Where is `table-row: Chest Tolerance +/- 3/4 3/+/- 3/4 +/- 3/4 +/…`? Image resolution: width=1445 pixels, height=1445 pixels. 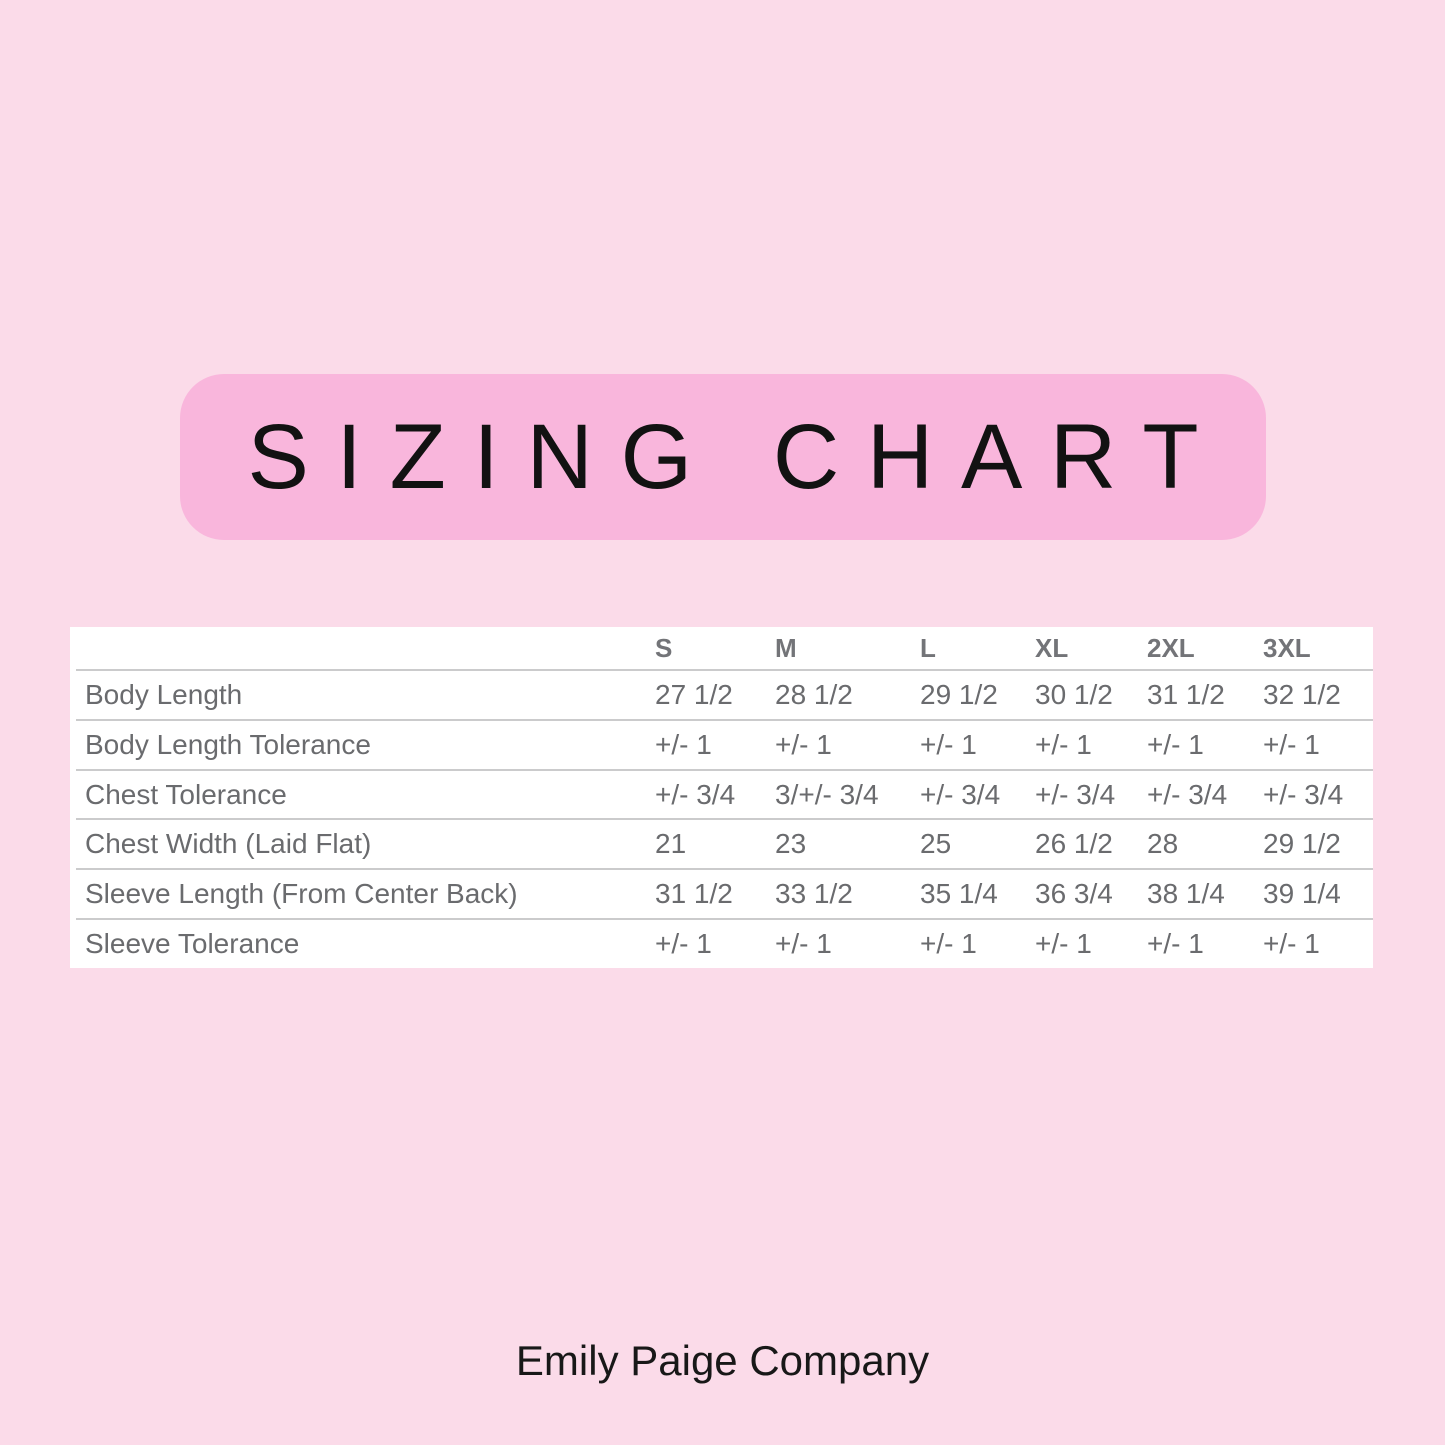 table-row: Chest Tolerance +/- 3/4 3/+/- 3/4 +/- 3/4 +/… is located at coordinates (724, 793).